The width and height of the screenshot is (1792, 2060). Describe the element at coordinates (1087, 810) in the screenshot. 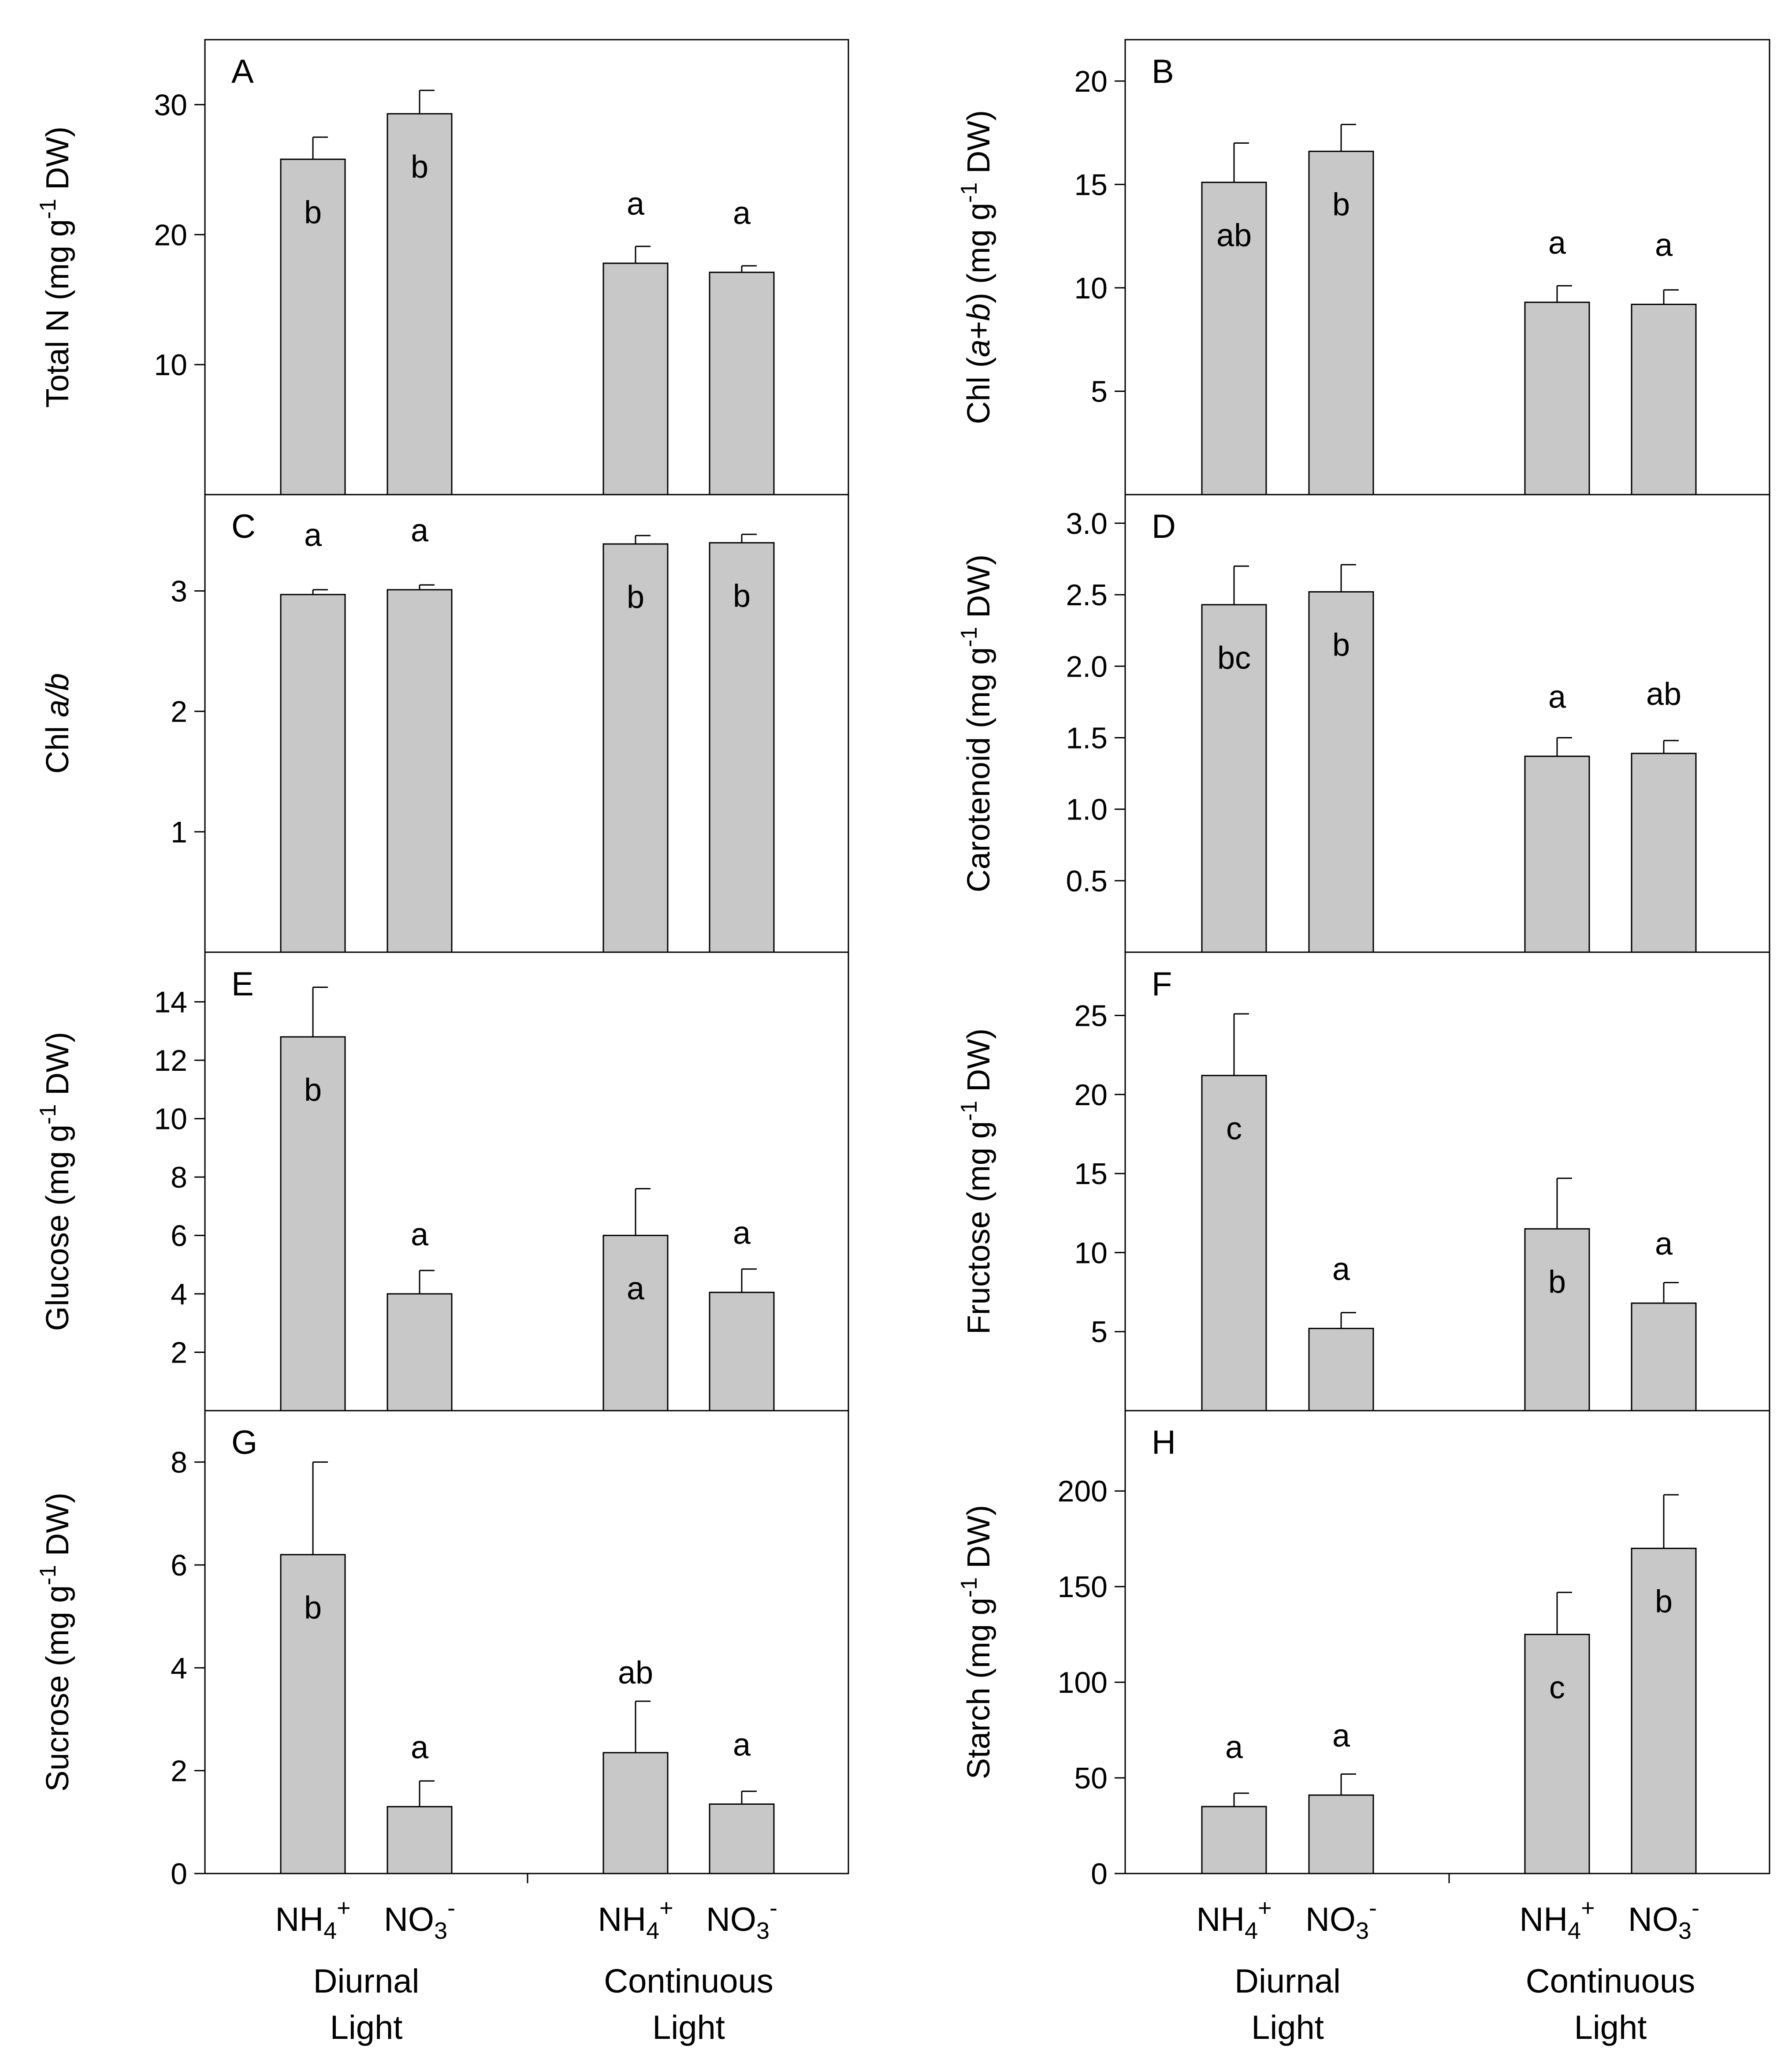

I see `y-tick-label: 1.0` at that location.